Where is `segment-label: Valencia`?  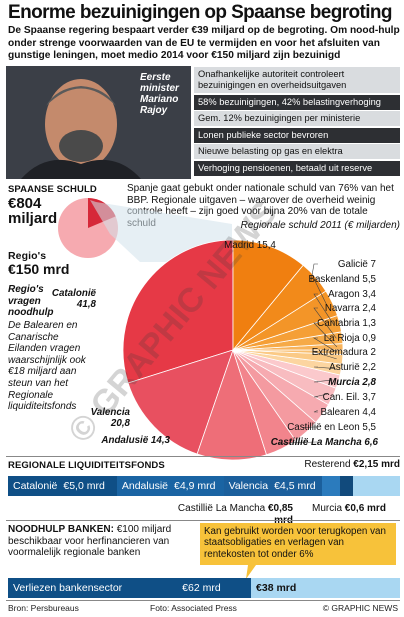
segment-label: Valencia is located at coordinates (248, 486).